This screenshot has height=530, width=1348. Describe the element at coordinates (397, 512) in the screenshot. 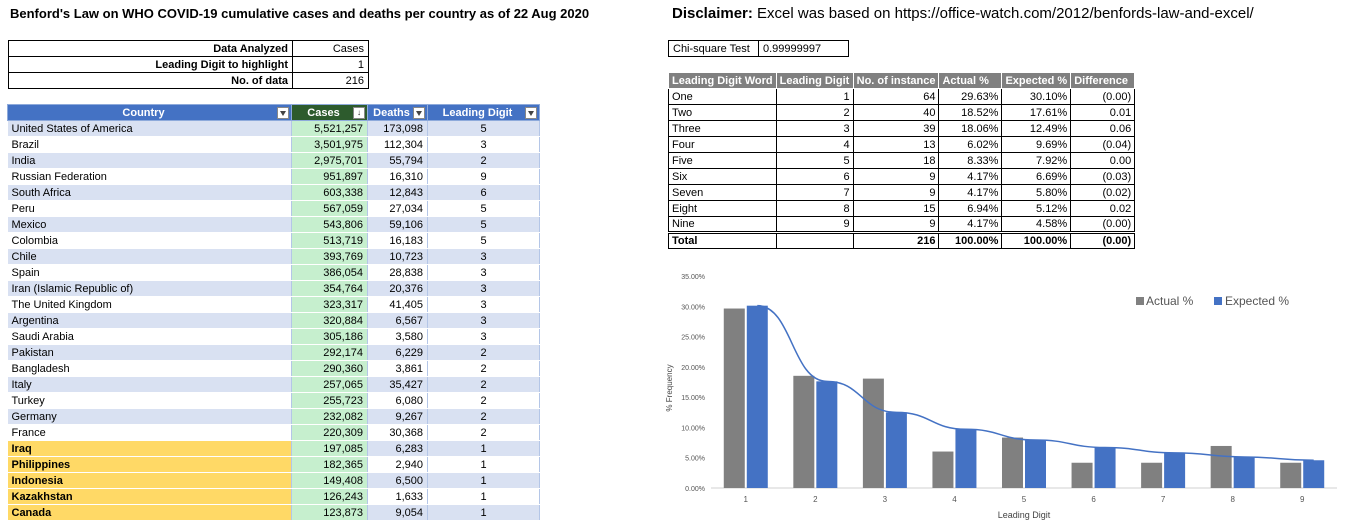

I see `deaths-cell: 9,054` at that location.